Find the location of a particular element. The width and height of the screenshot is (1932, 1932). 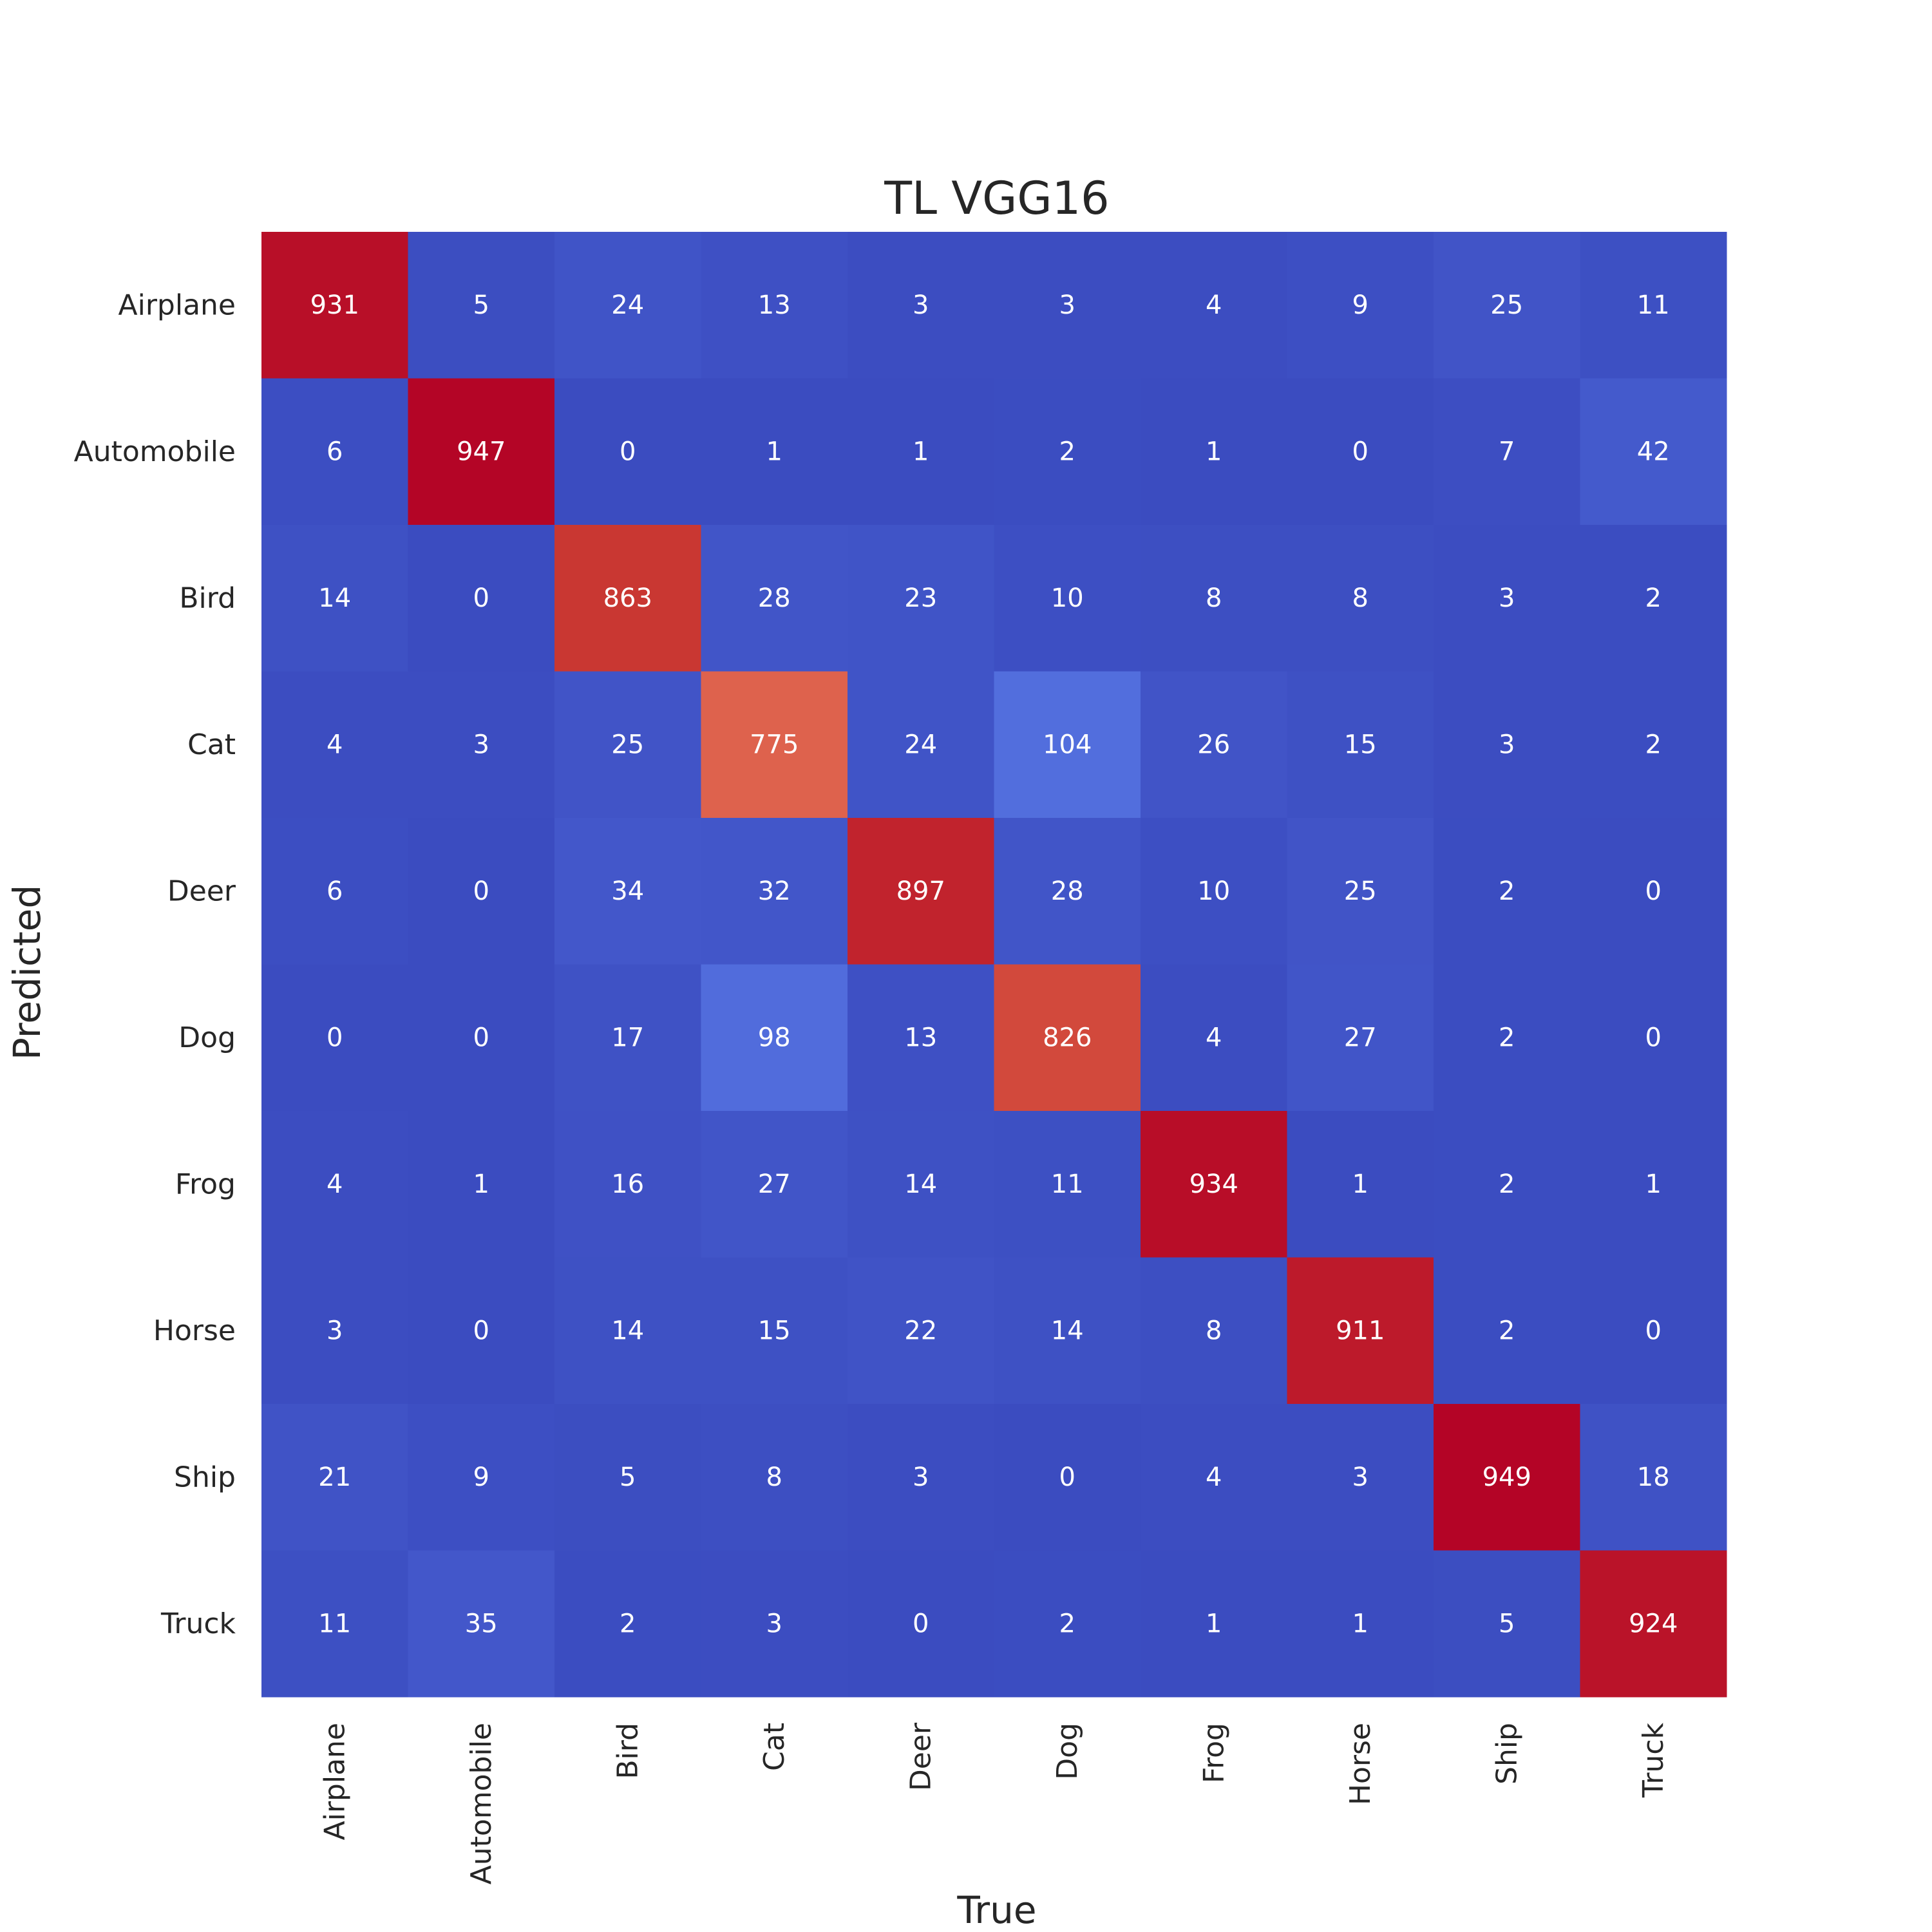

x-tick-label: Cat is located at coordinates (775, 1747).